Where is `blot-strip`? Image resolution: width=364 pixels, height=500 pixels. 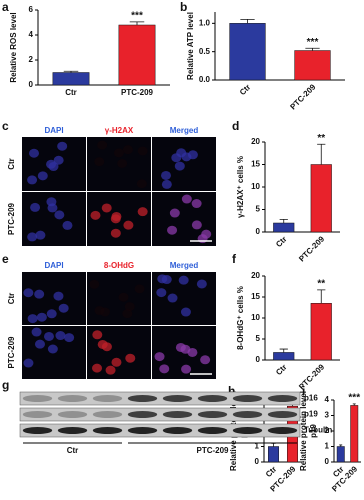
blot-strip is located at coordinates (160, 398).